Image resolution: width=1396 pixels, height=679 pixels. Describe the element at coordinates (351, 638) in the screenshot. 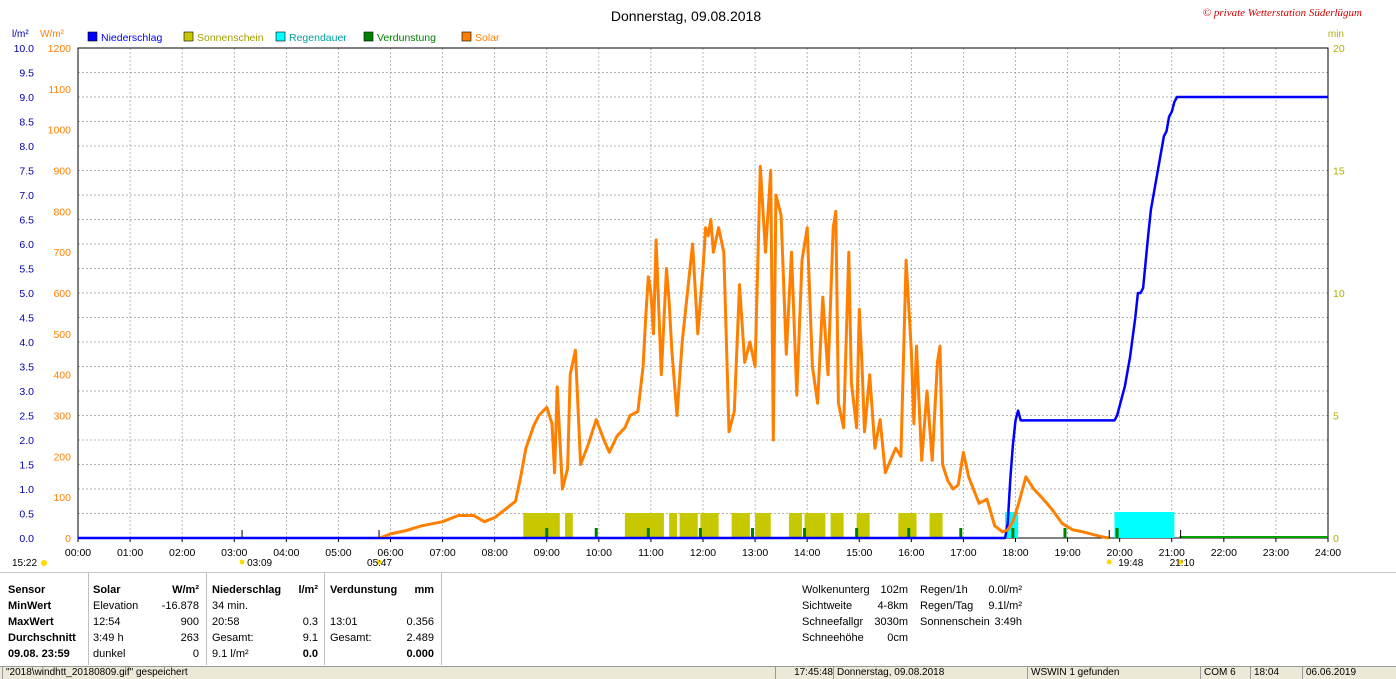

I see `stat-label: Gesamt:` at that location.